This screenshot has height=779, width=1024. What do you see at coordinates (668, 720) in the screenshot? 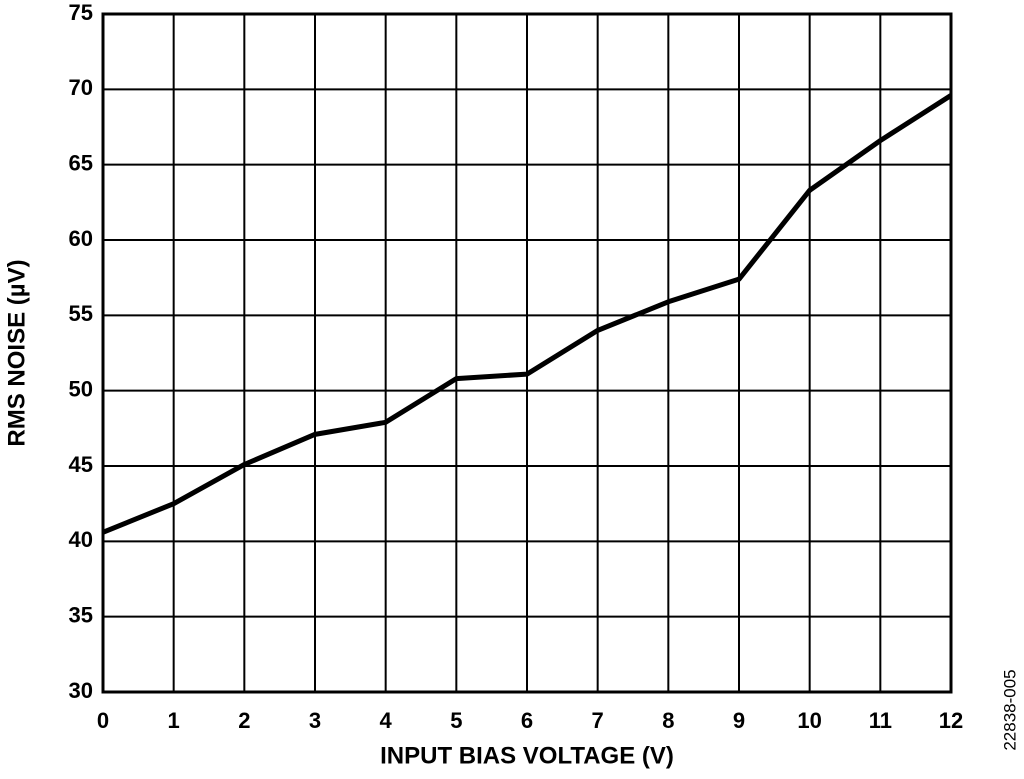
I see `x-tick-label: 8` at bounding box center [668, 720].